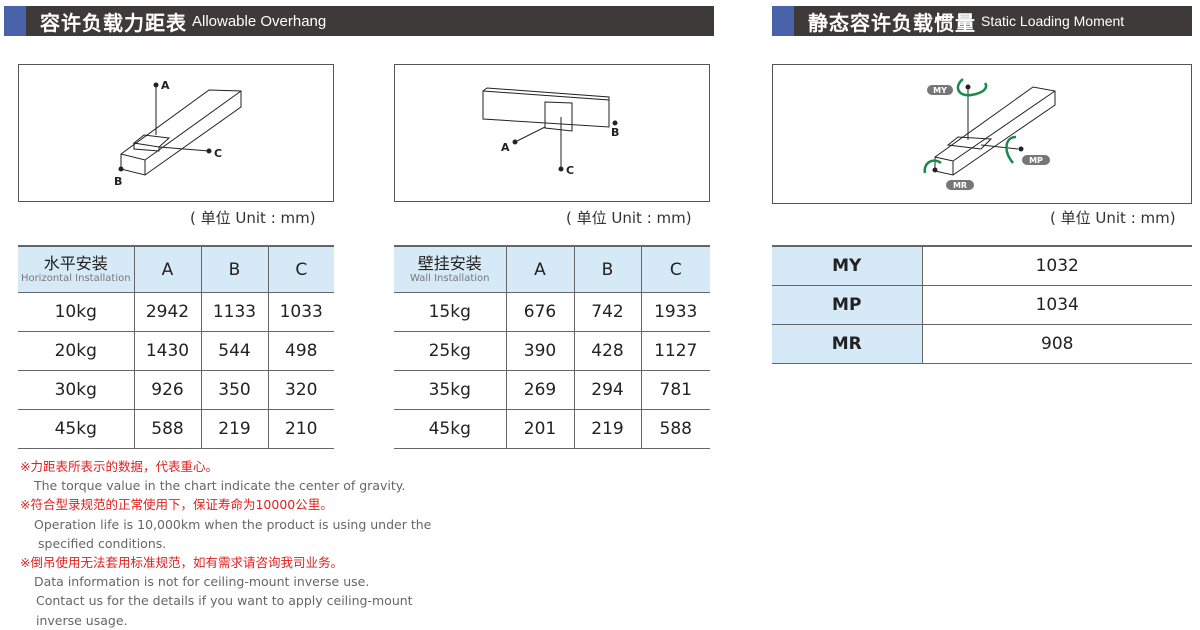 The image size is (1200, 630). What do you see at coordinates (552, 133) in the screenshot?
I see `wall-diagram: A B C` at bounding box center [552, 133].